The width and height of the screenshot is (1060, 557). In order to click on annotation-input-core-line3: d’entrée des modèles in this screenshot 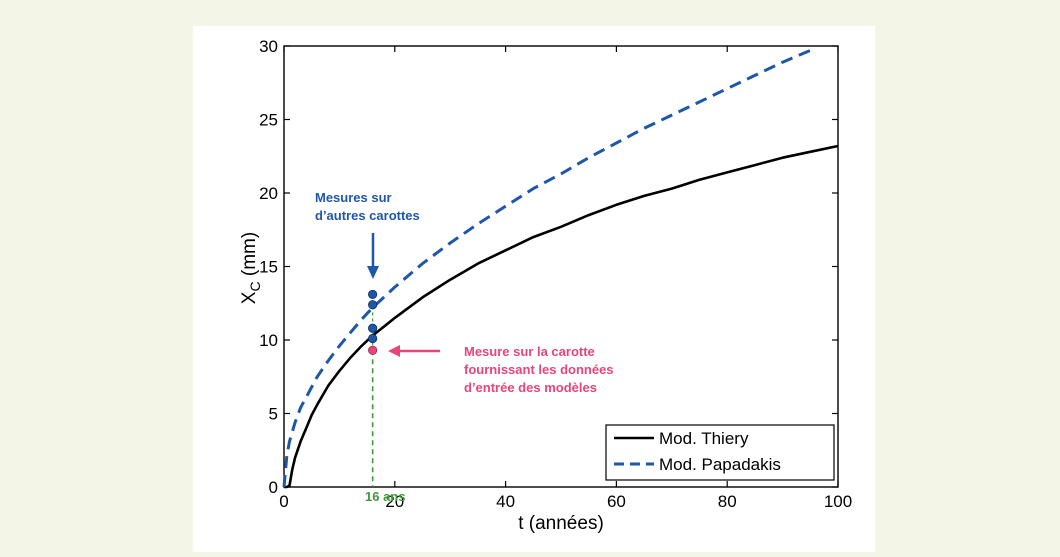, I will do `click(530, 387)`.